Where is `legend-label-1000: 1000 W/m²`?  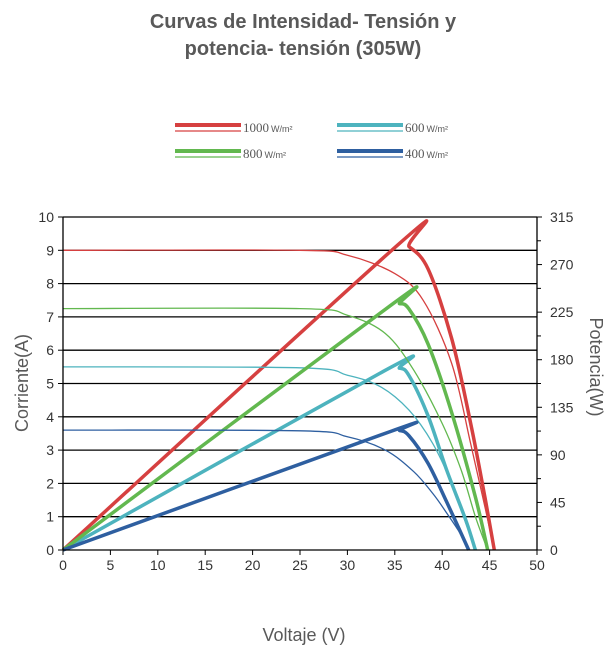 legend-label-1000: 1000 W/m² is located at coordinates (268, 127).